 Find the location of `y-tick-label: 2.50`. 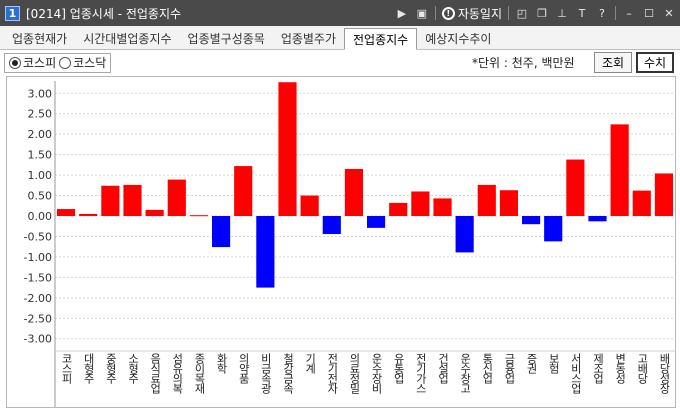

y-tick-label: 2.50 is located at coordinates (40, 114).